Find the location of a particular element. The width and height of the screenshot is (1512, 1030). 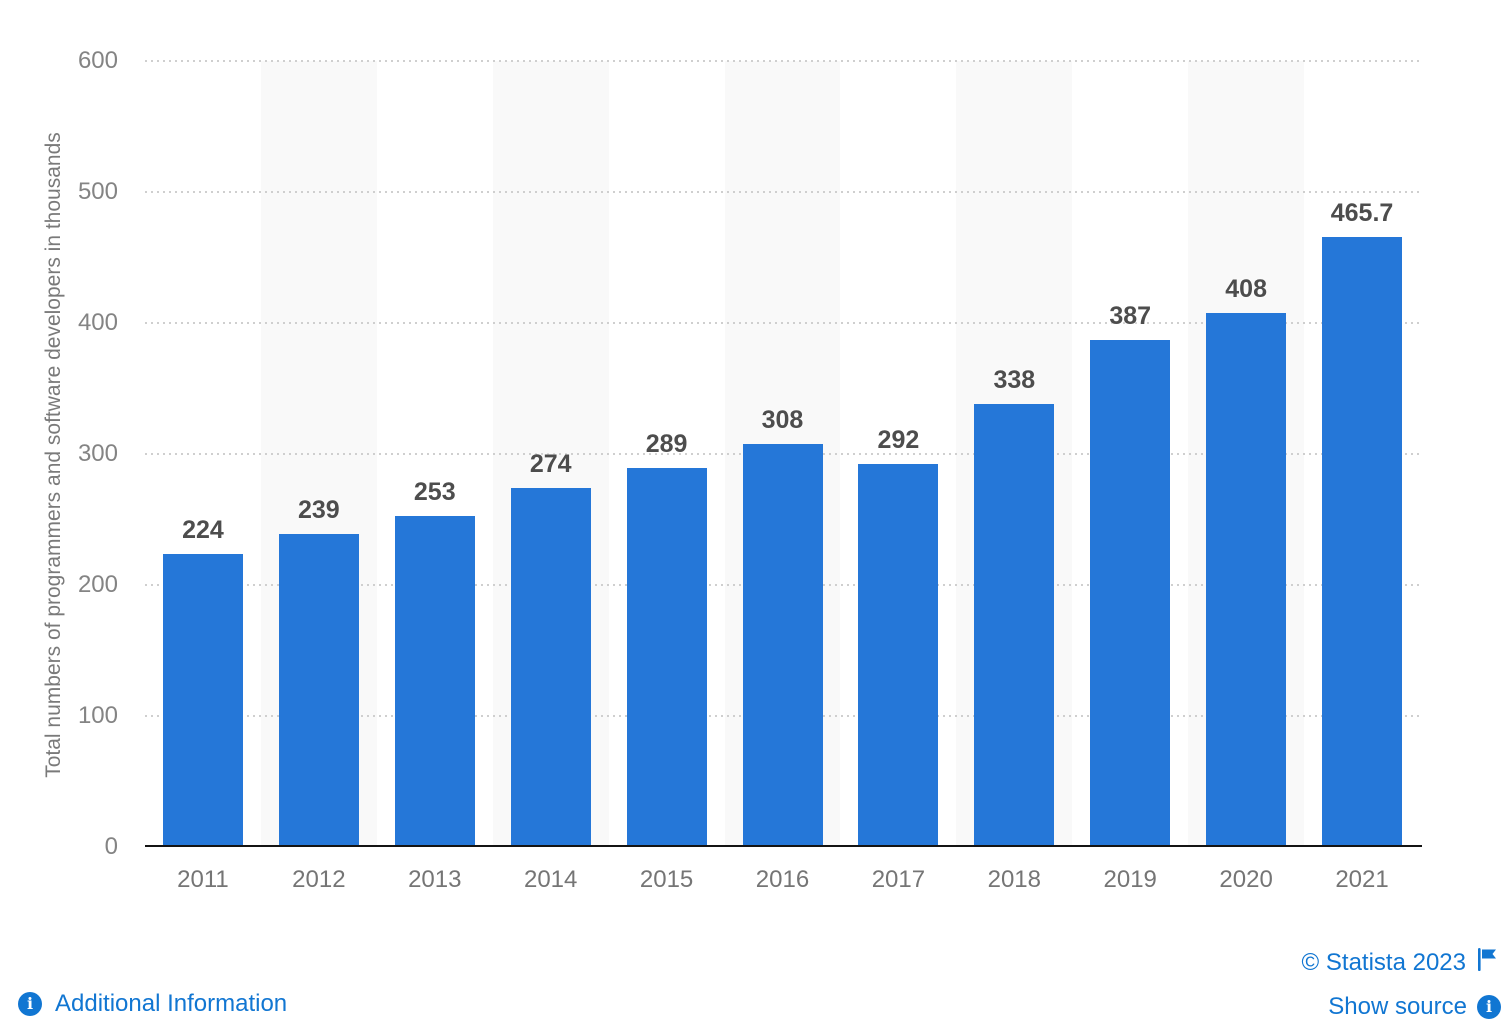

value-label: 253 is located at coordinates (434, 491).